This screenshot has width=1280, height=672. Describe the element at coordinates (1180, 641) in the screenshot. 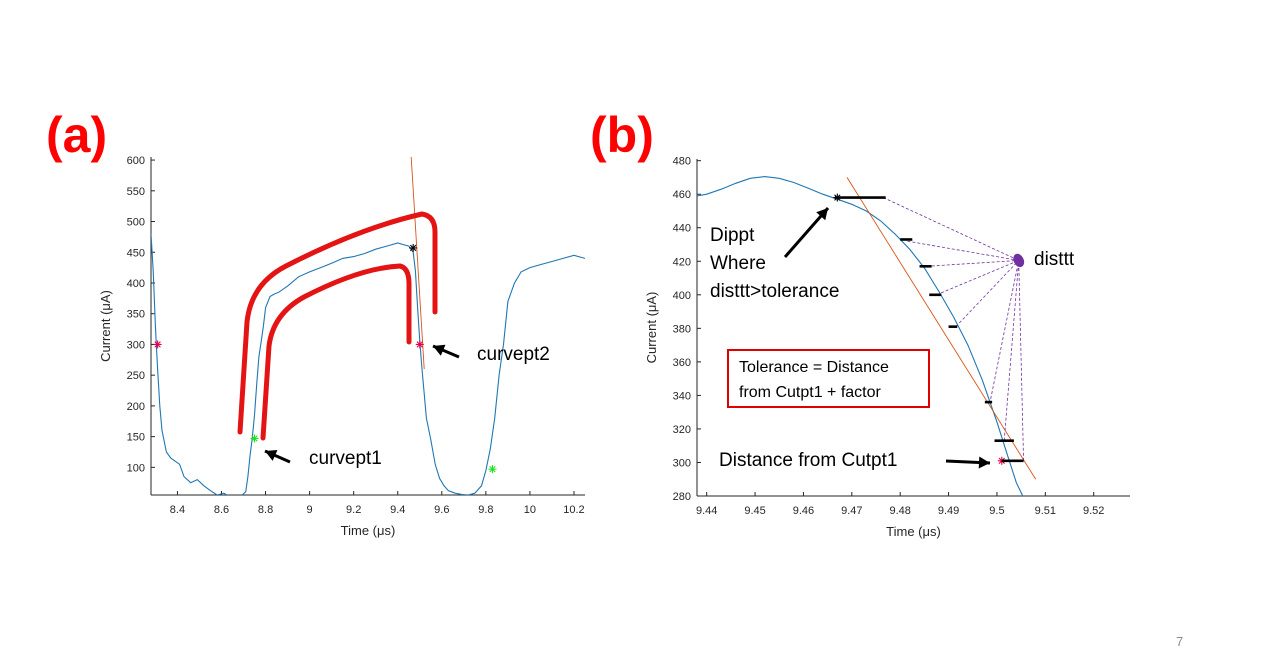

I see `page-number: 7` at that location.